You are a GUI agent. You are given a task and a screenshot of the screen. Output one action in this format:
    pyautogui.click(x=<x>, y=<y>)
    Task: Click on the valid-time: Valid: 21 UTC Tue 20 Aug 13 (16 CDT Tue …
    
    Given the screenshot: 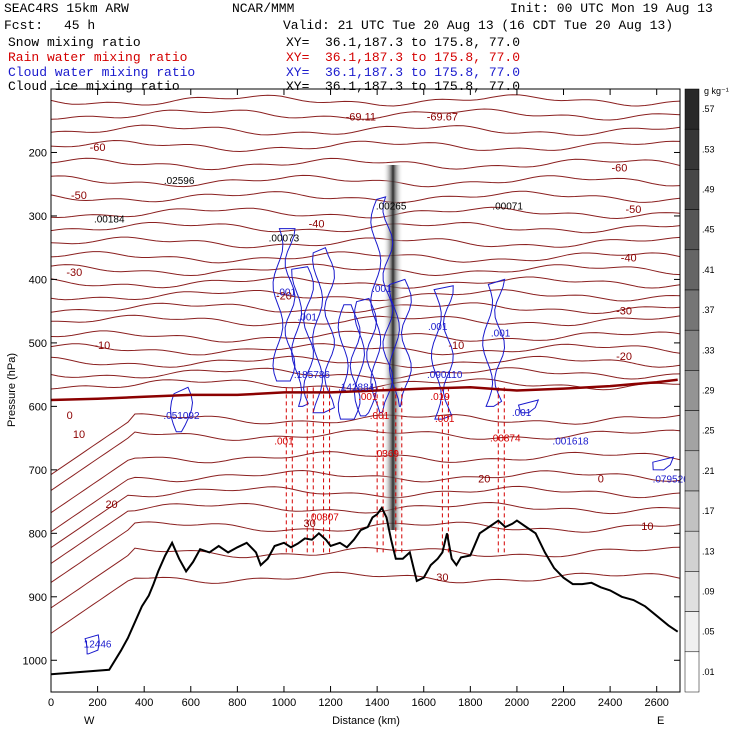 What is the action you would take?
    pyautogui.click(x=478, y=25)
    